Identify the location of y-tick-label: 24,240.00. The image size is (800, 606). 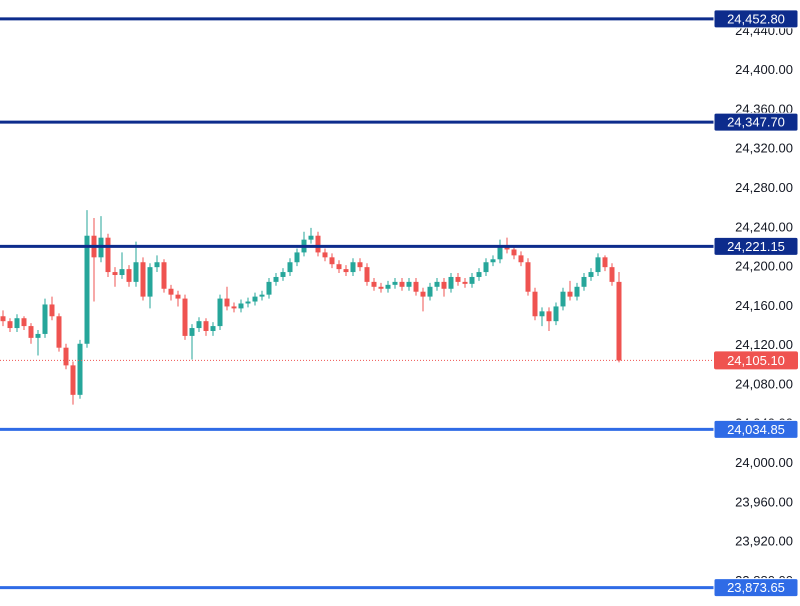
(764, 226).